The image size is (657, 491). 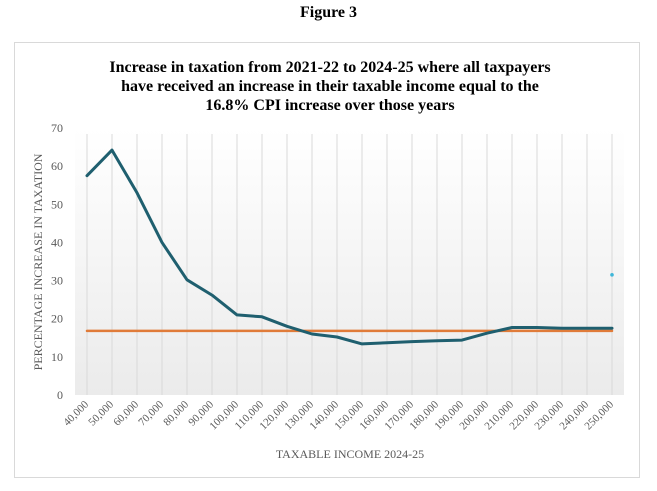 I want to click on y-tick-label: 0, so click(x=60, y=395).